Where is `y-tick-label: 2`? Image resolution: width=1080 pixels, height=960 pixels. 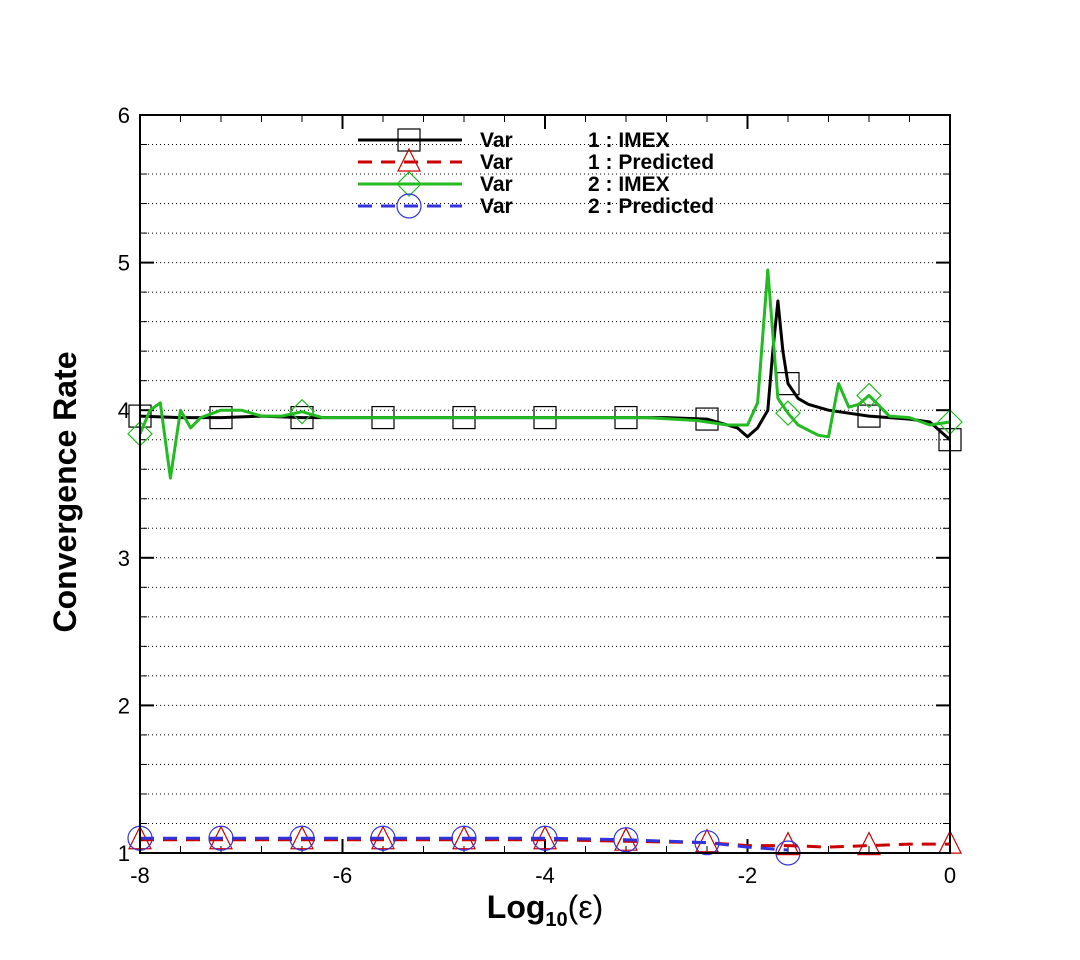
y-tick-label: 2 is located at coordinates (124, 705).